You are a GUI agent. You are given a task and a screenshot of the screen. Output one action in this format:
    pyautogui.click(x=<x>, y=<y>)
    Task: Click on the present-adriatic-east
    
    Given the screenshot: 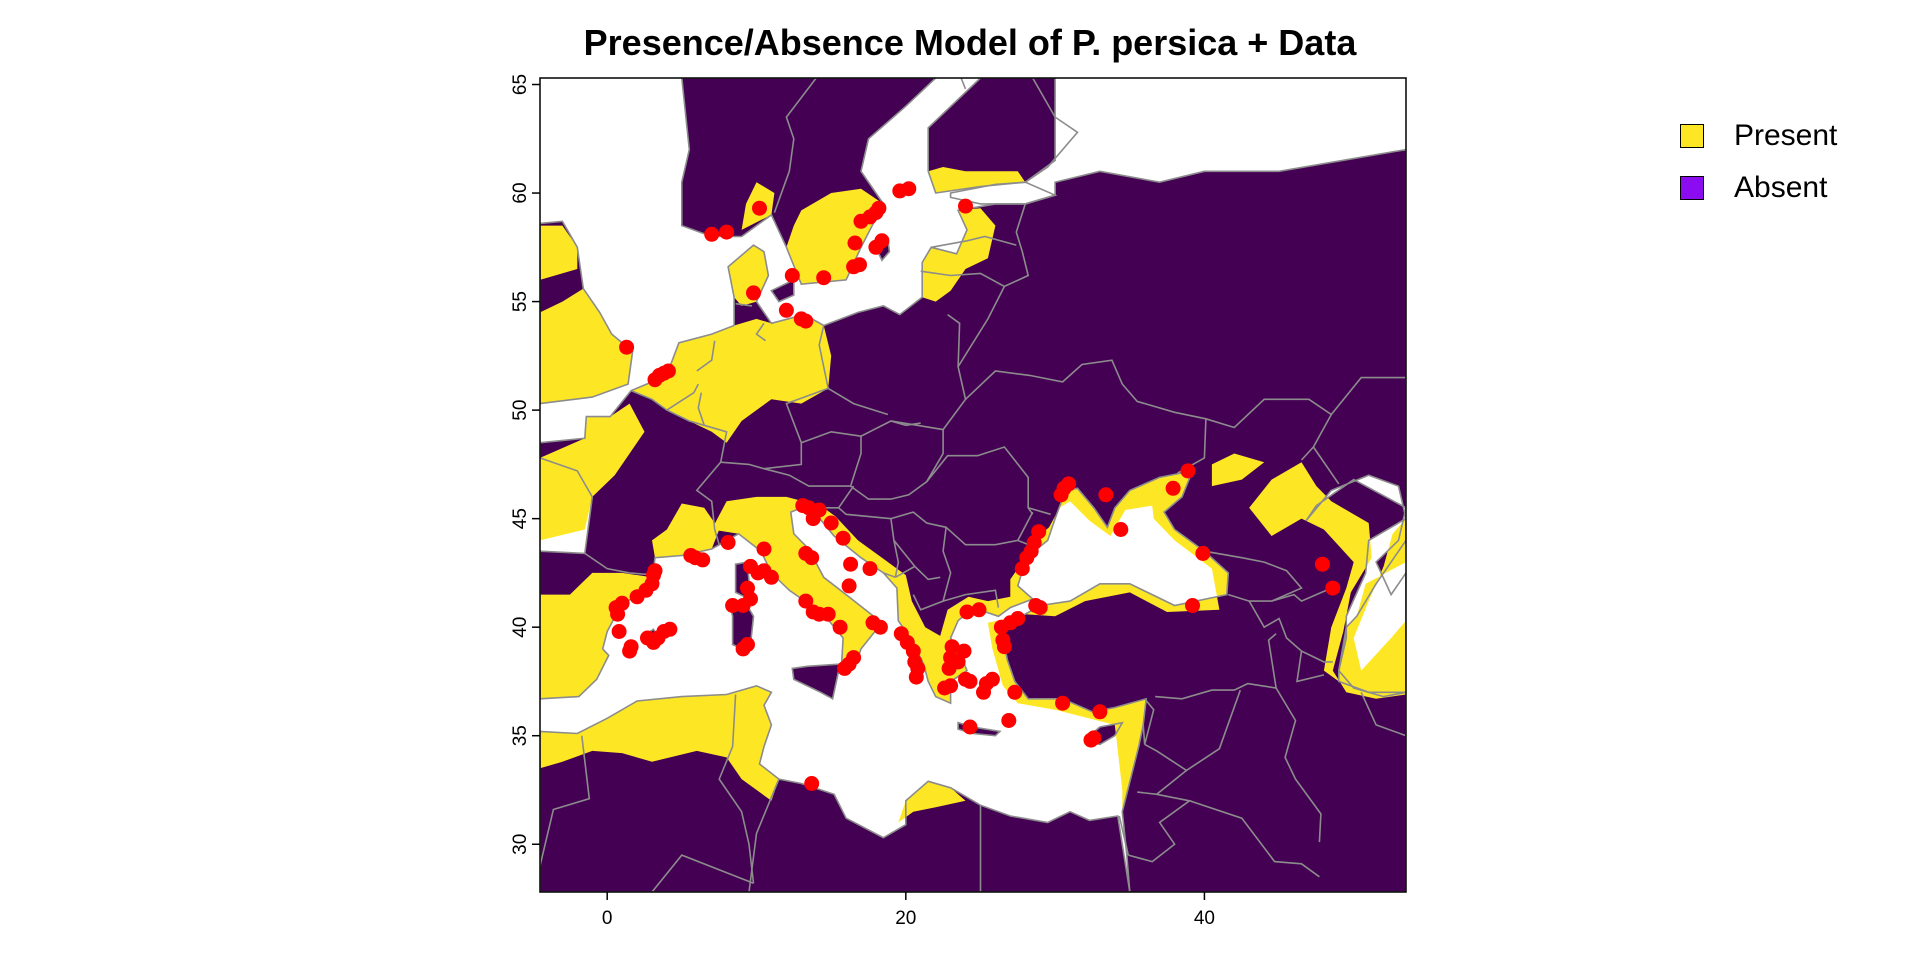 What is the action you would take?
    pyautogui.click(x=1022, y=641)
    